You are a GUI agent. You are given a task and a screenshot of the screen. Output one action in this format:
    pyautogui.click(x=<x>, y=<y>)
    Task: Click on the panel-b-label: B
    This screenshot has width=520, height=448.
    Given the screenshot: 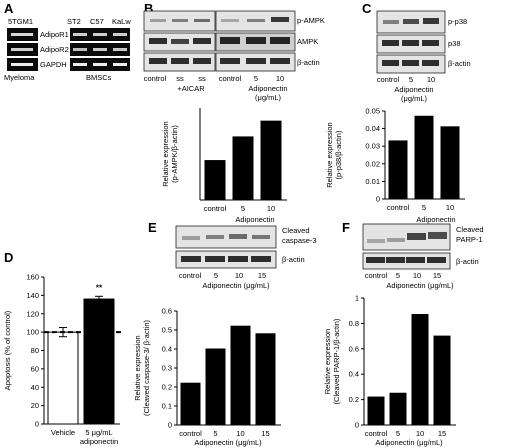 What is the action you would take?
    pyautogui.click(x=148, y=8)
    